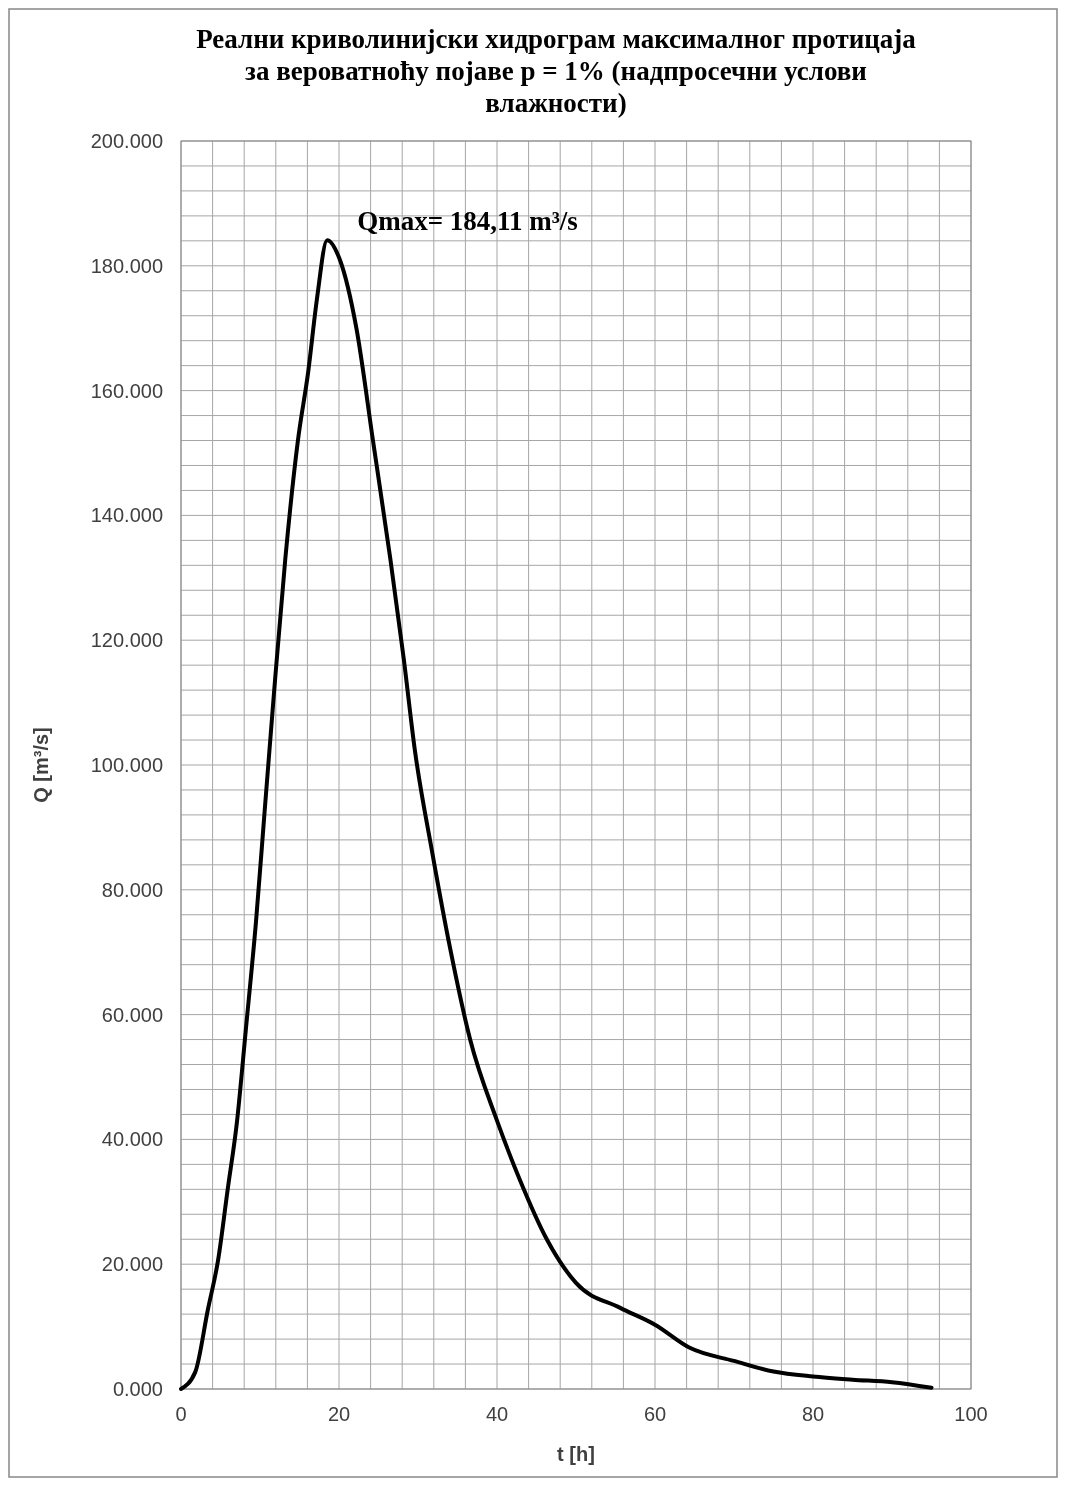 The width and height of the screenshot is (1066, 1486). Describe the element at coordinates (126, 265) in the screenshot. I see `y-tick-label: 180.000` at that location.